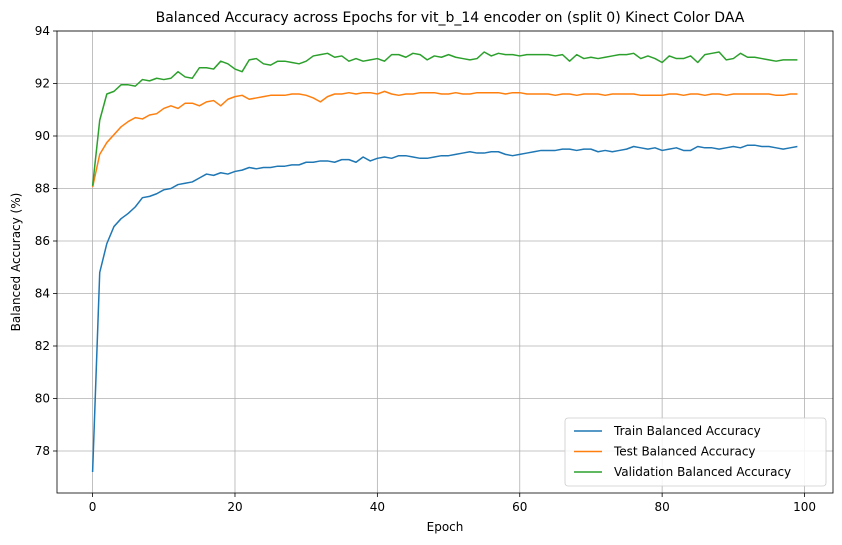 This screenshot has height=545, width=842. What do you see at coordinates (452, 503) in the screenshot?
I see `x-axis: 0 20 40 60 80 100` at bounding box center [452, 503].